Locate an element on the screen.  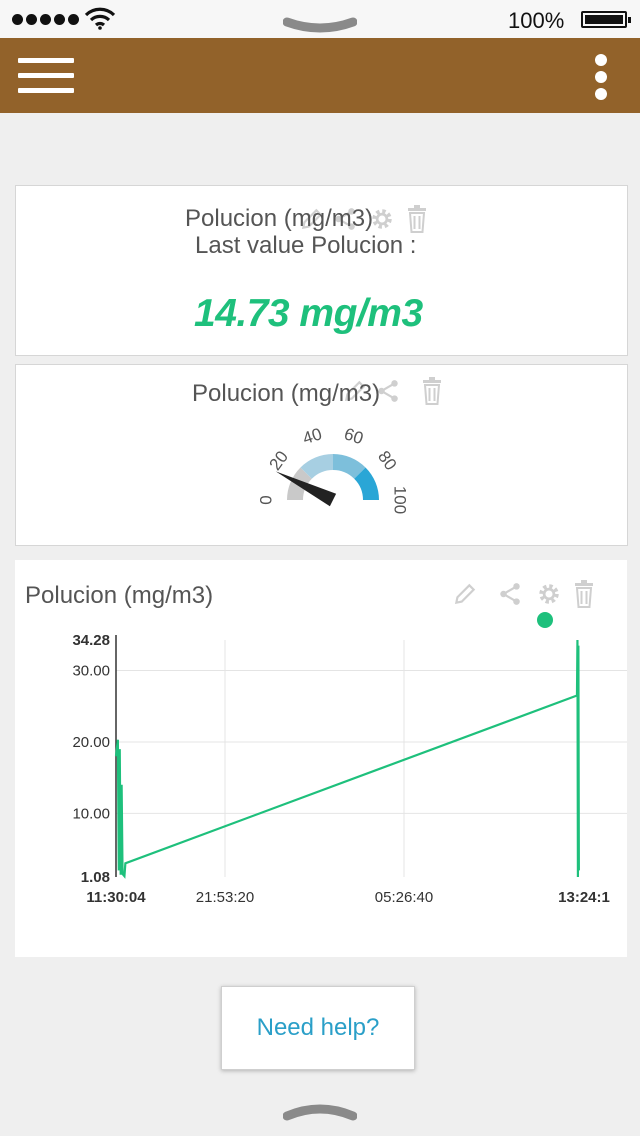
last-value-title: Polucion (mg/m3) is located at coordinates (279, 218).